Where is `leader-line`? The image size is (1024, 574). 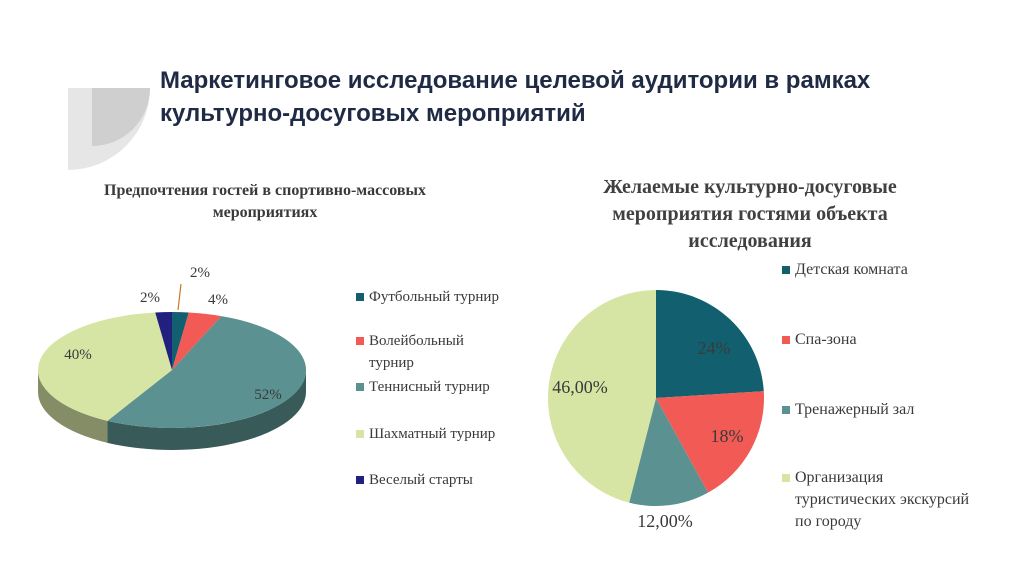 leader-line is located at coordinates (179, 297).